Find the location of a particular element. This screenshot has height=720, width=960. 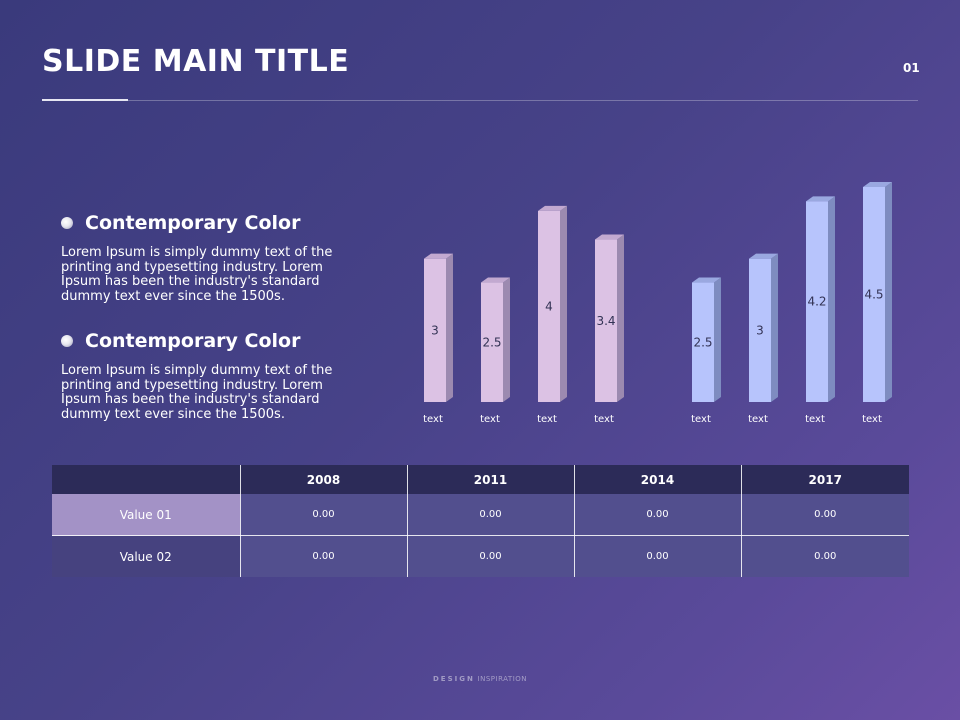

bar-value-label: 4.5 is located at coordinates (873, 295).